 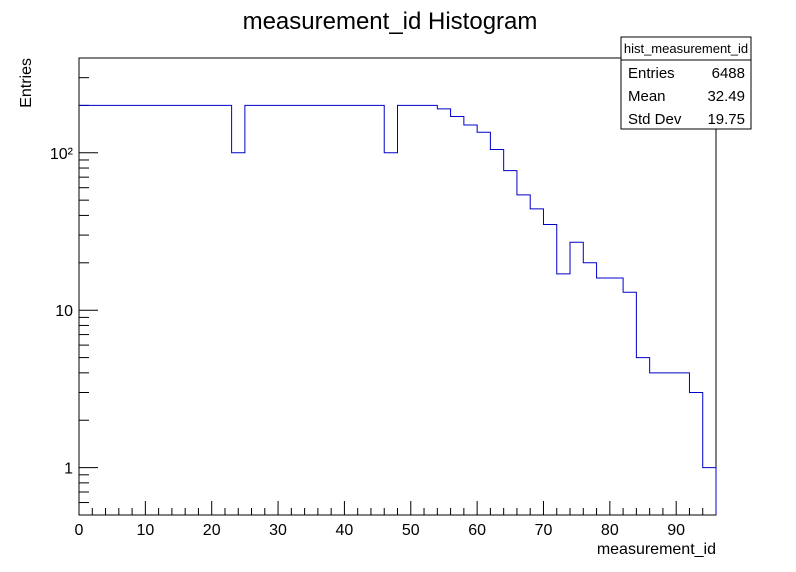 What do you see at coordinates (397, 508) in the screenshot?
I see `x-axis-ticks` at bounding box center [397, 508].